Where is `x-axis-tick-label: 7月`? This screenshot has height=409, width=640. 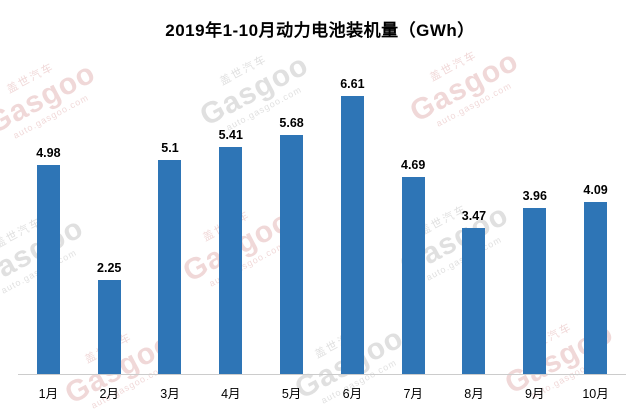 x-axis-tick-label: 7月 is located at coordinates (413, 394).